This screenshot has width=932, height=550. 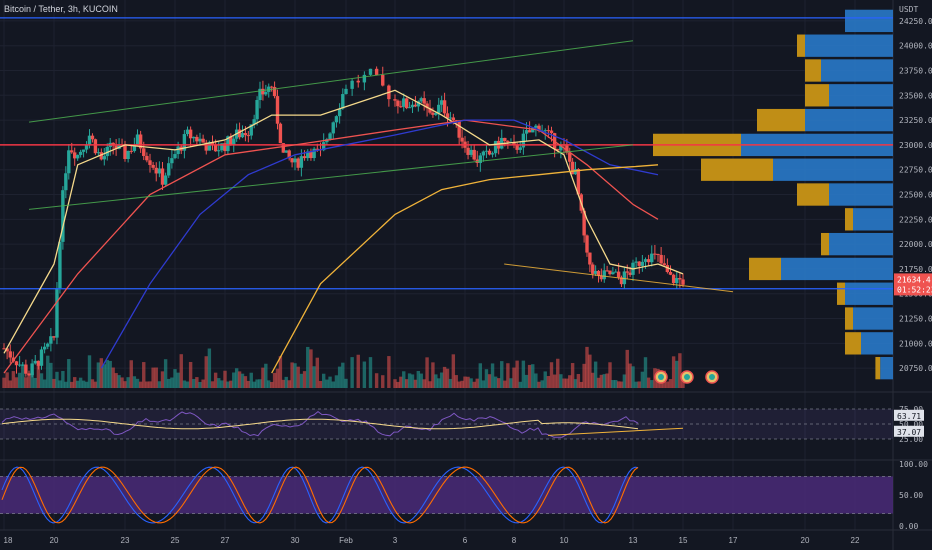 What do you see at coordinates (712, 377) in the screenshot?
I see `event-icon` at bounding box center [712, 377].